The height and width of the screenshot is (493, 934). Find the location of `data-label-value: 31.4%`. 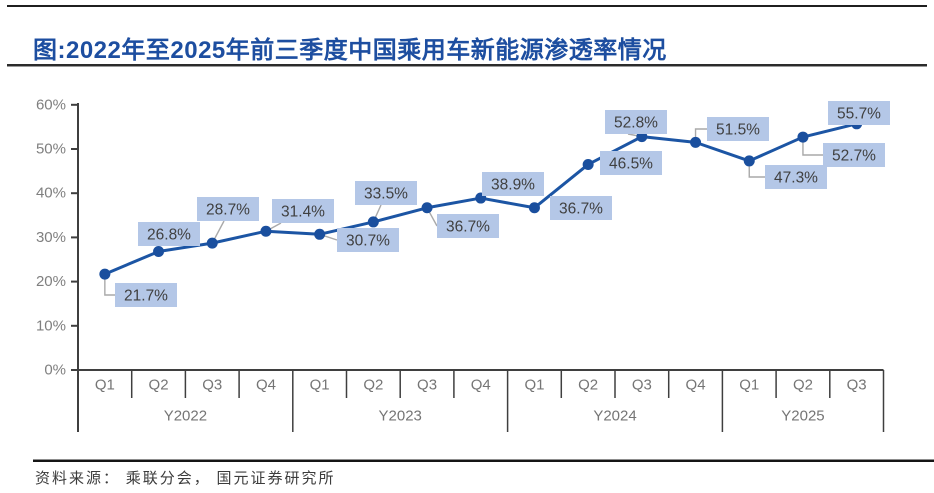

data-label-value: 31.4% is located at coordinates (303, 212).